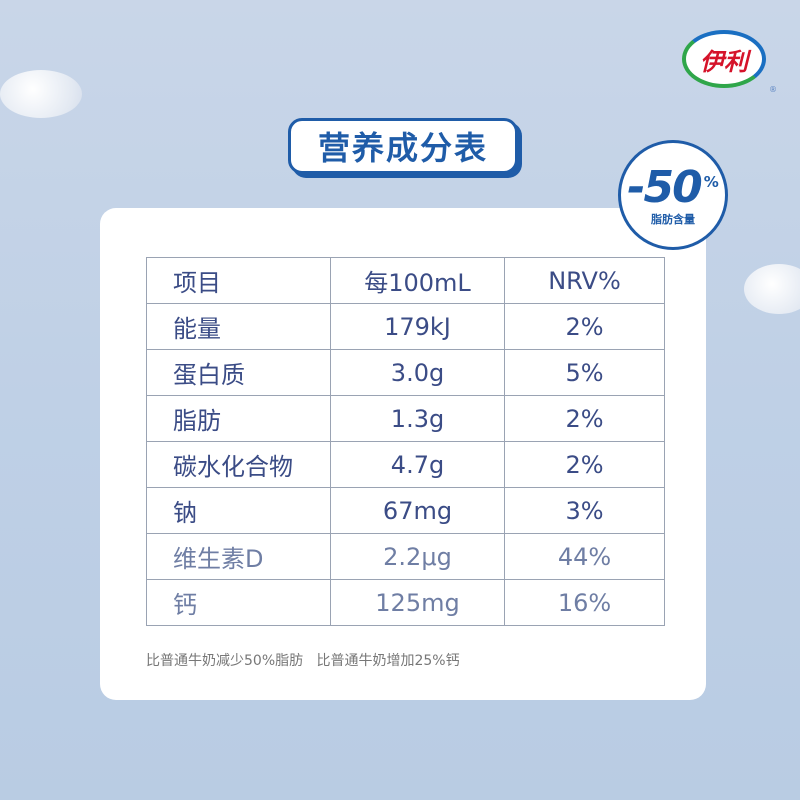 Image resolution: width=800 pixels, height=800 pixels. I want to click on table-row: 碳水化合物 4.7g 2%, so click(405, 464).